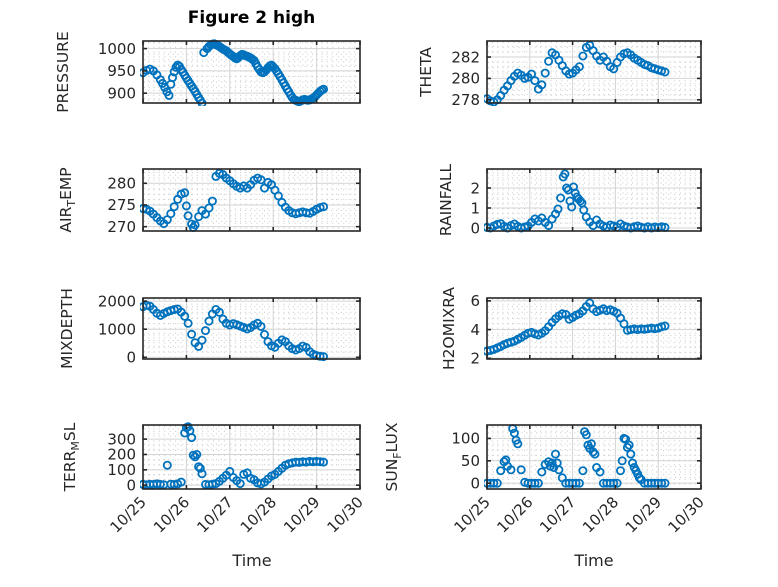 Image resolution: width=778 pixels, height=587 pixels. Describe the element at coordinates (475, 330) in the screenshot. I see `y-tick-label: 4` at that location.